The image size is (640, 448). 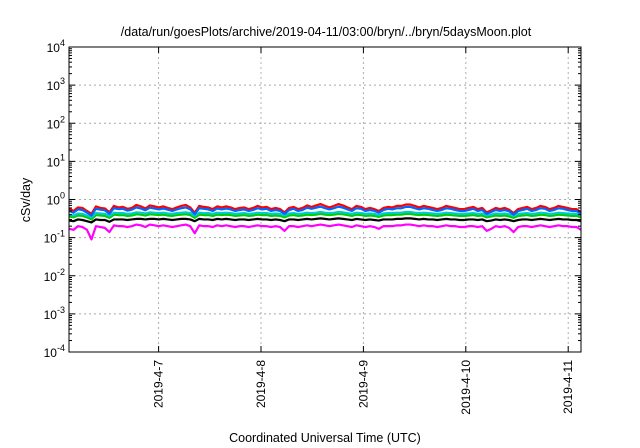 I want to click on x-tick-label: 2019-4-10, so click(x=466, y=387).